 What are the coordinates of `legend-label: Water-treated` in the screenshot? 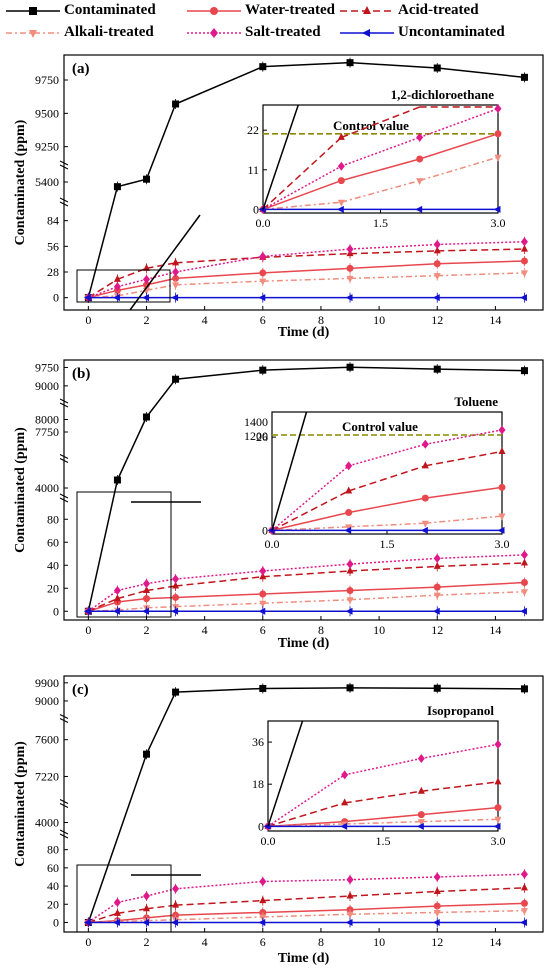 It's located at (290, 10).